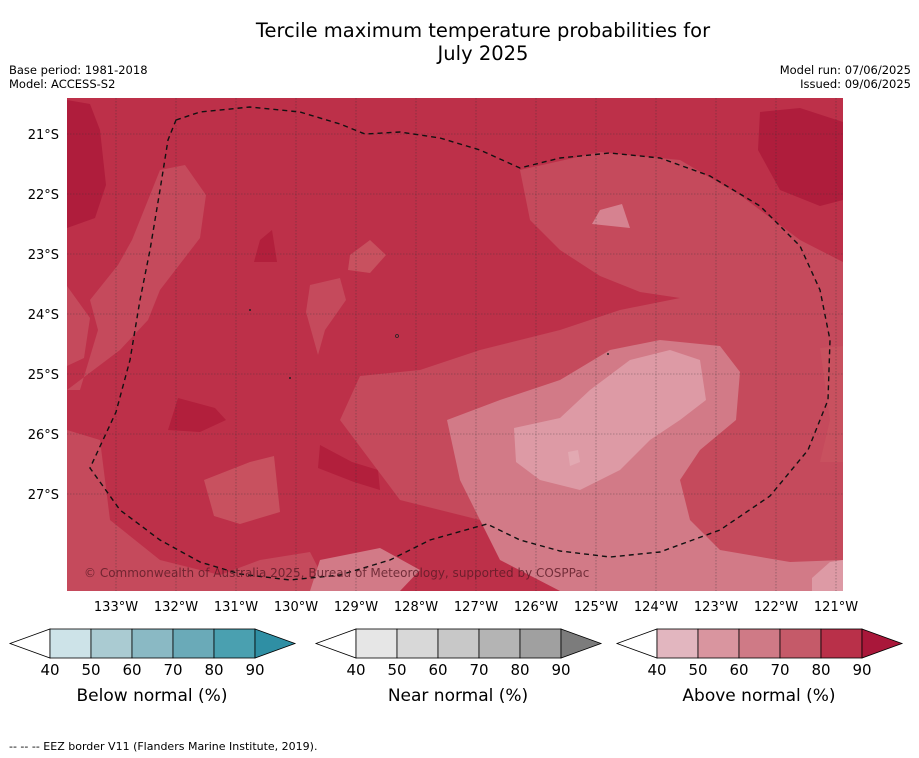 This screenshot has width=919, height=758. Describe the element at coordinates (636, 643) in the screenshot. I see `above-colorbar-under` at that location.